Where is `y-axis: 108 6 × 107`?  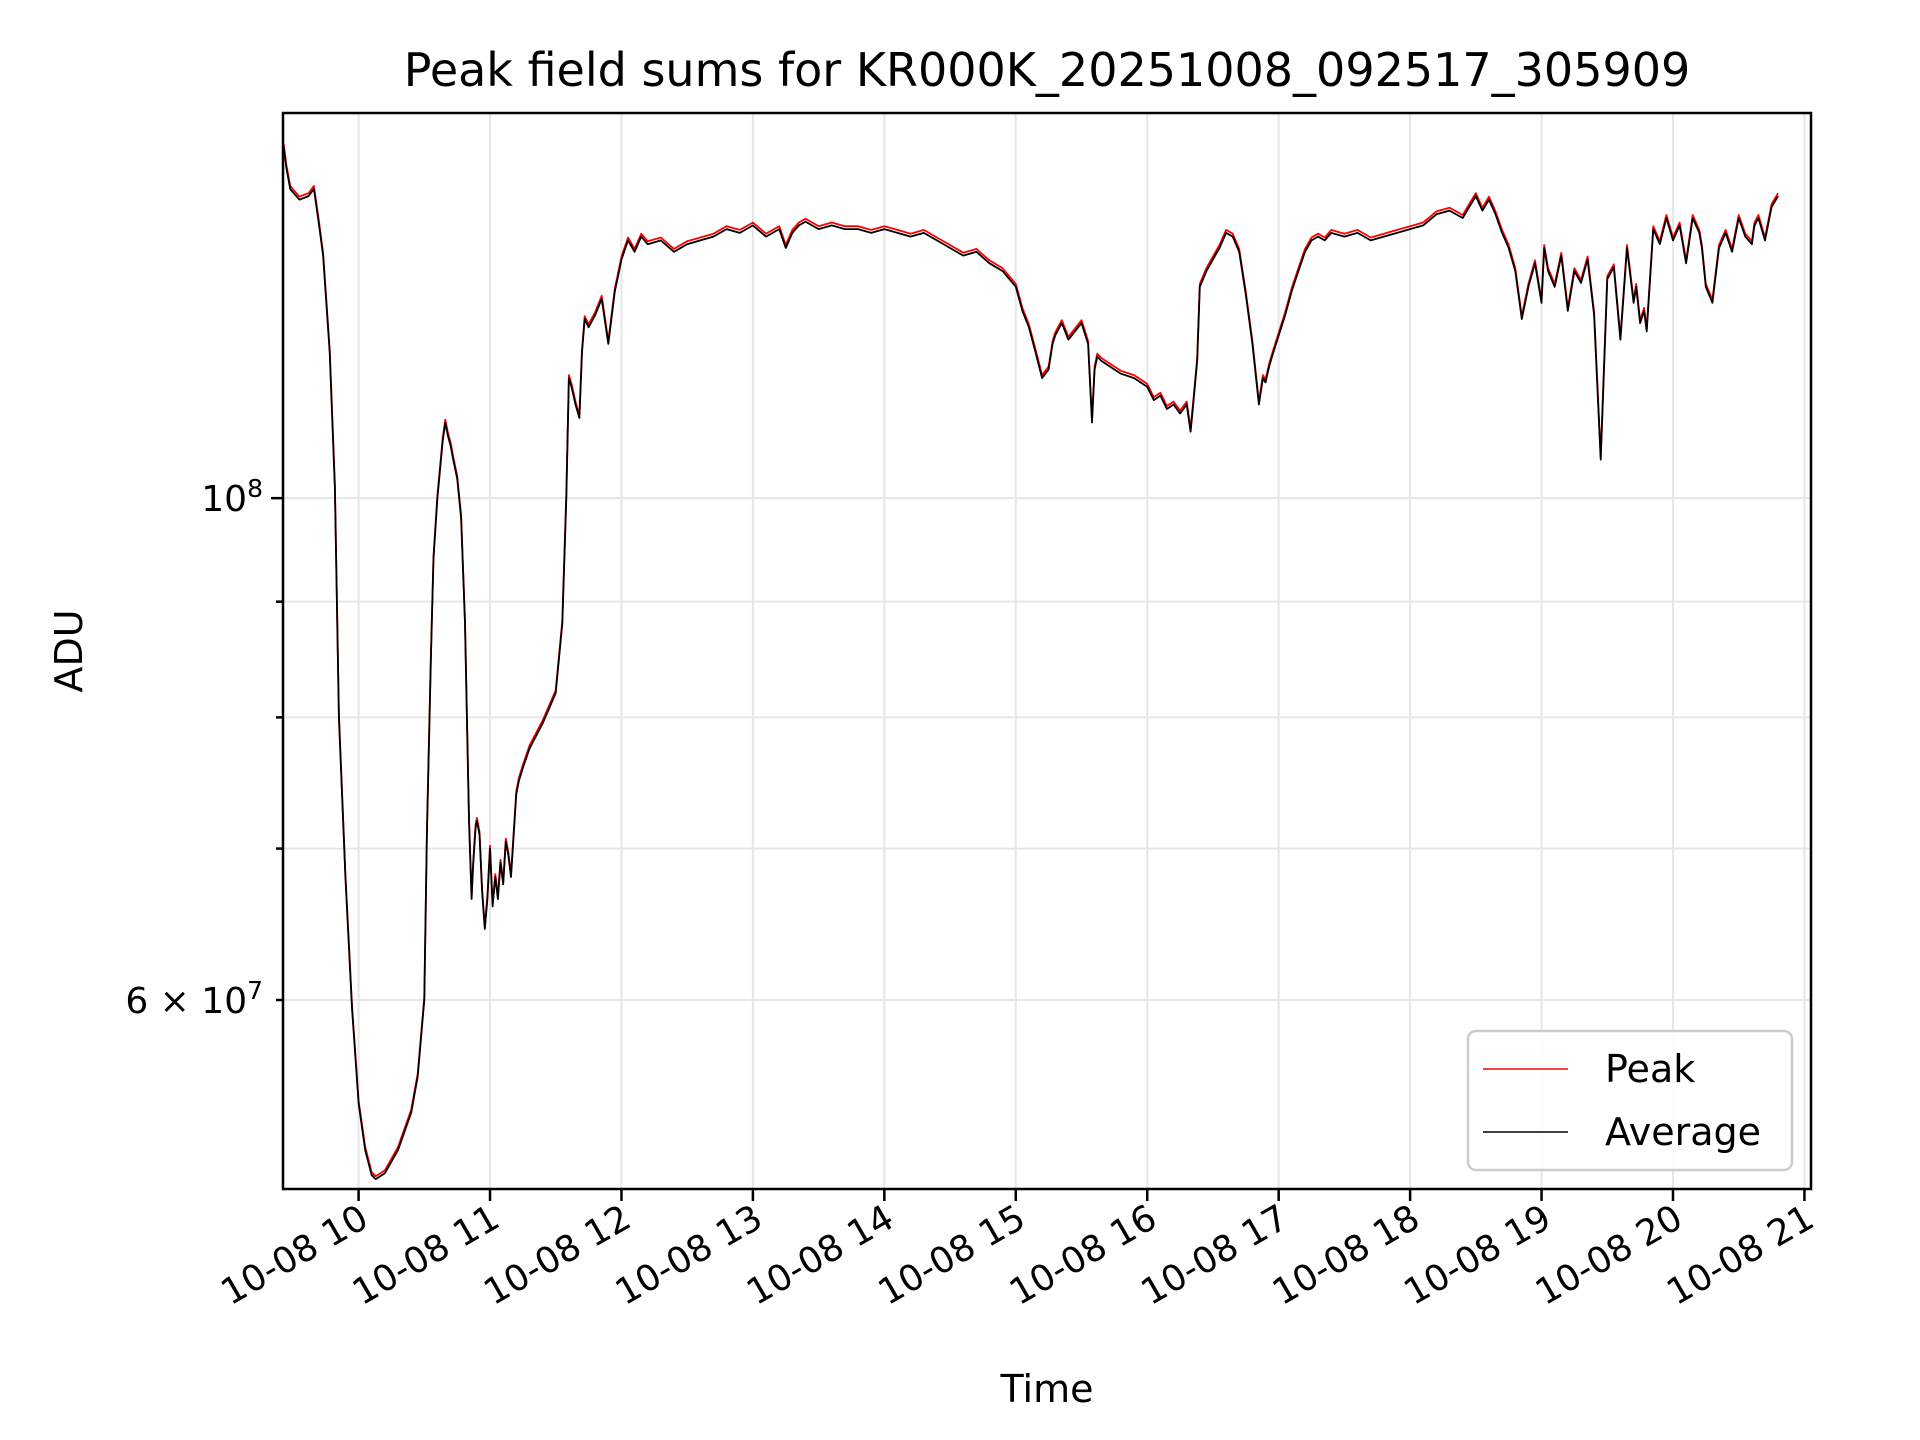
y-axis: 108 6 × 107 is located at coordinates (204, 748).